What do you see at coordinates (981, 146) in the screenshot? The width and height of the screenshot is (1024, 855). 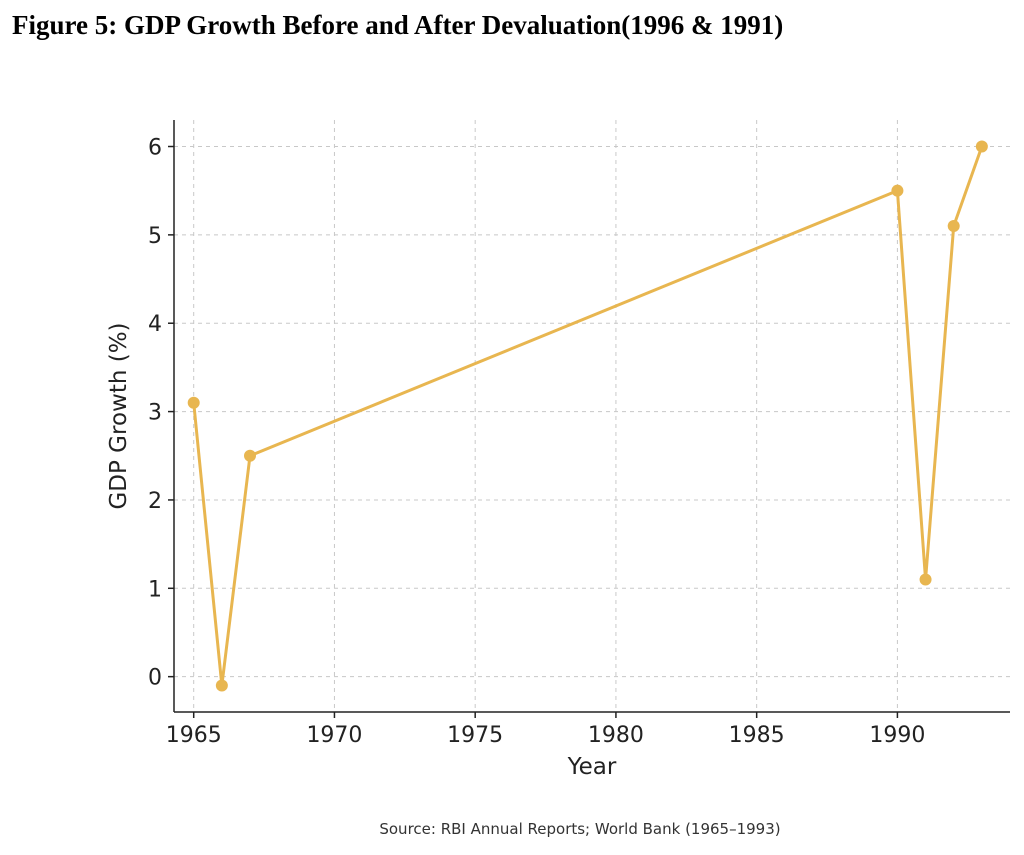 I see `data-point-1993` at bounding box center [981, 146].